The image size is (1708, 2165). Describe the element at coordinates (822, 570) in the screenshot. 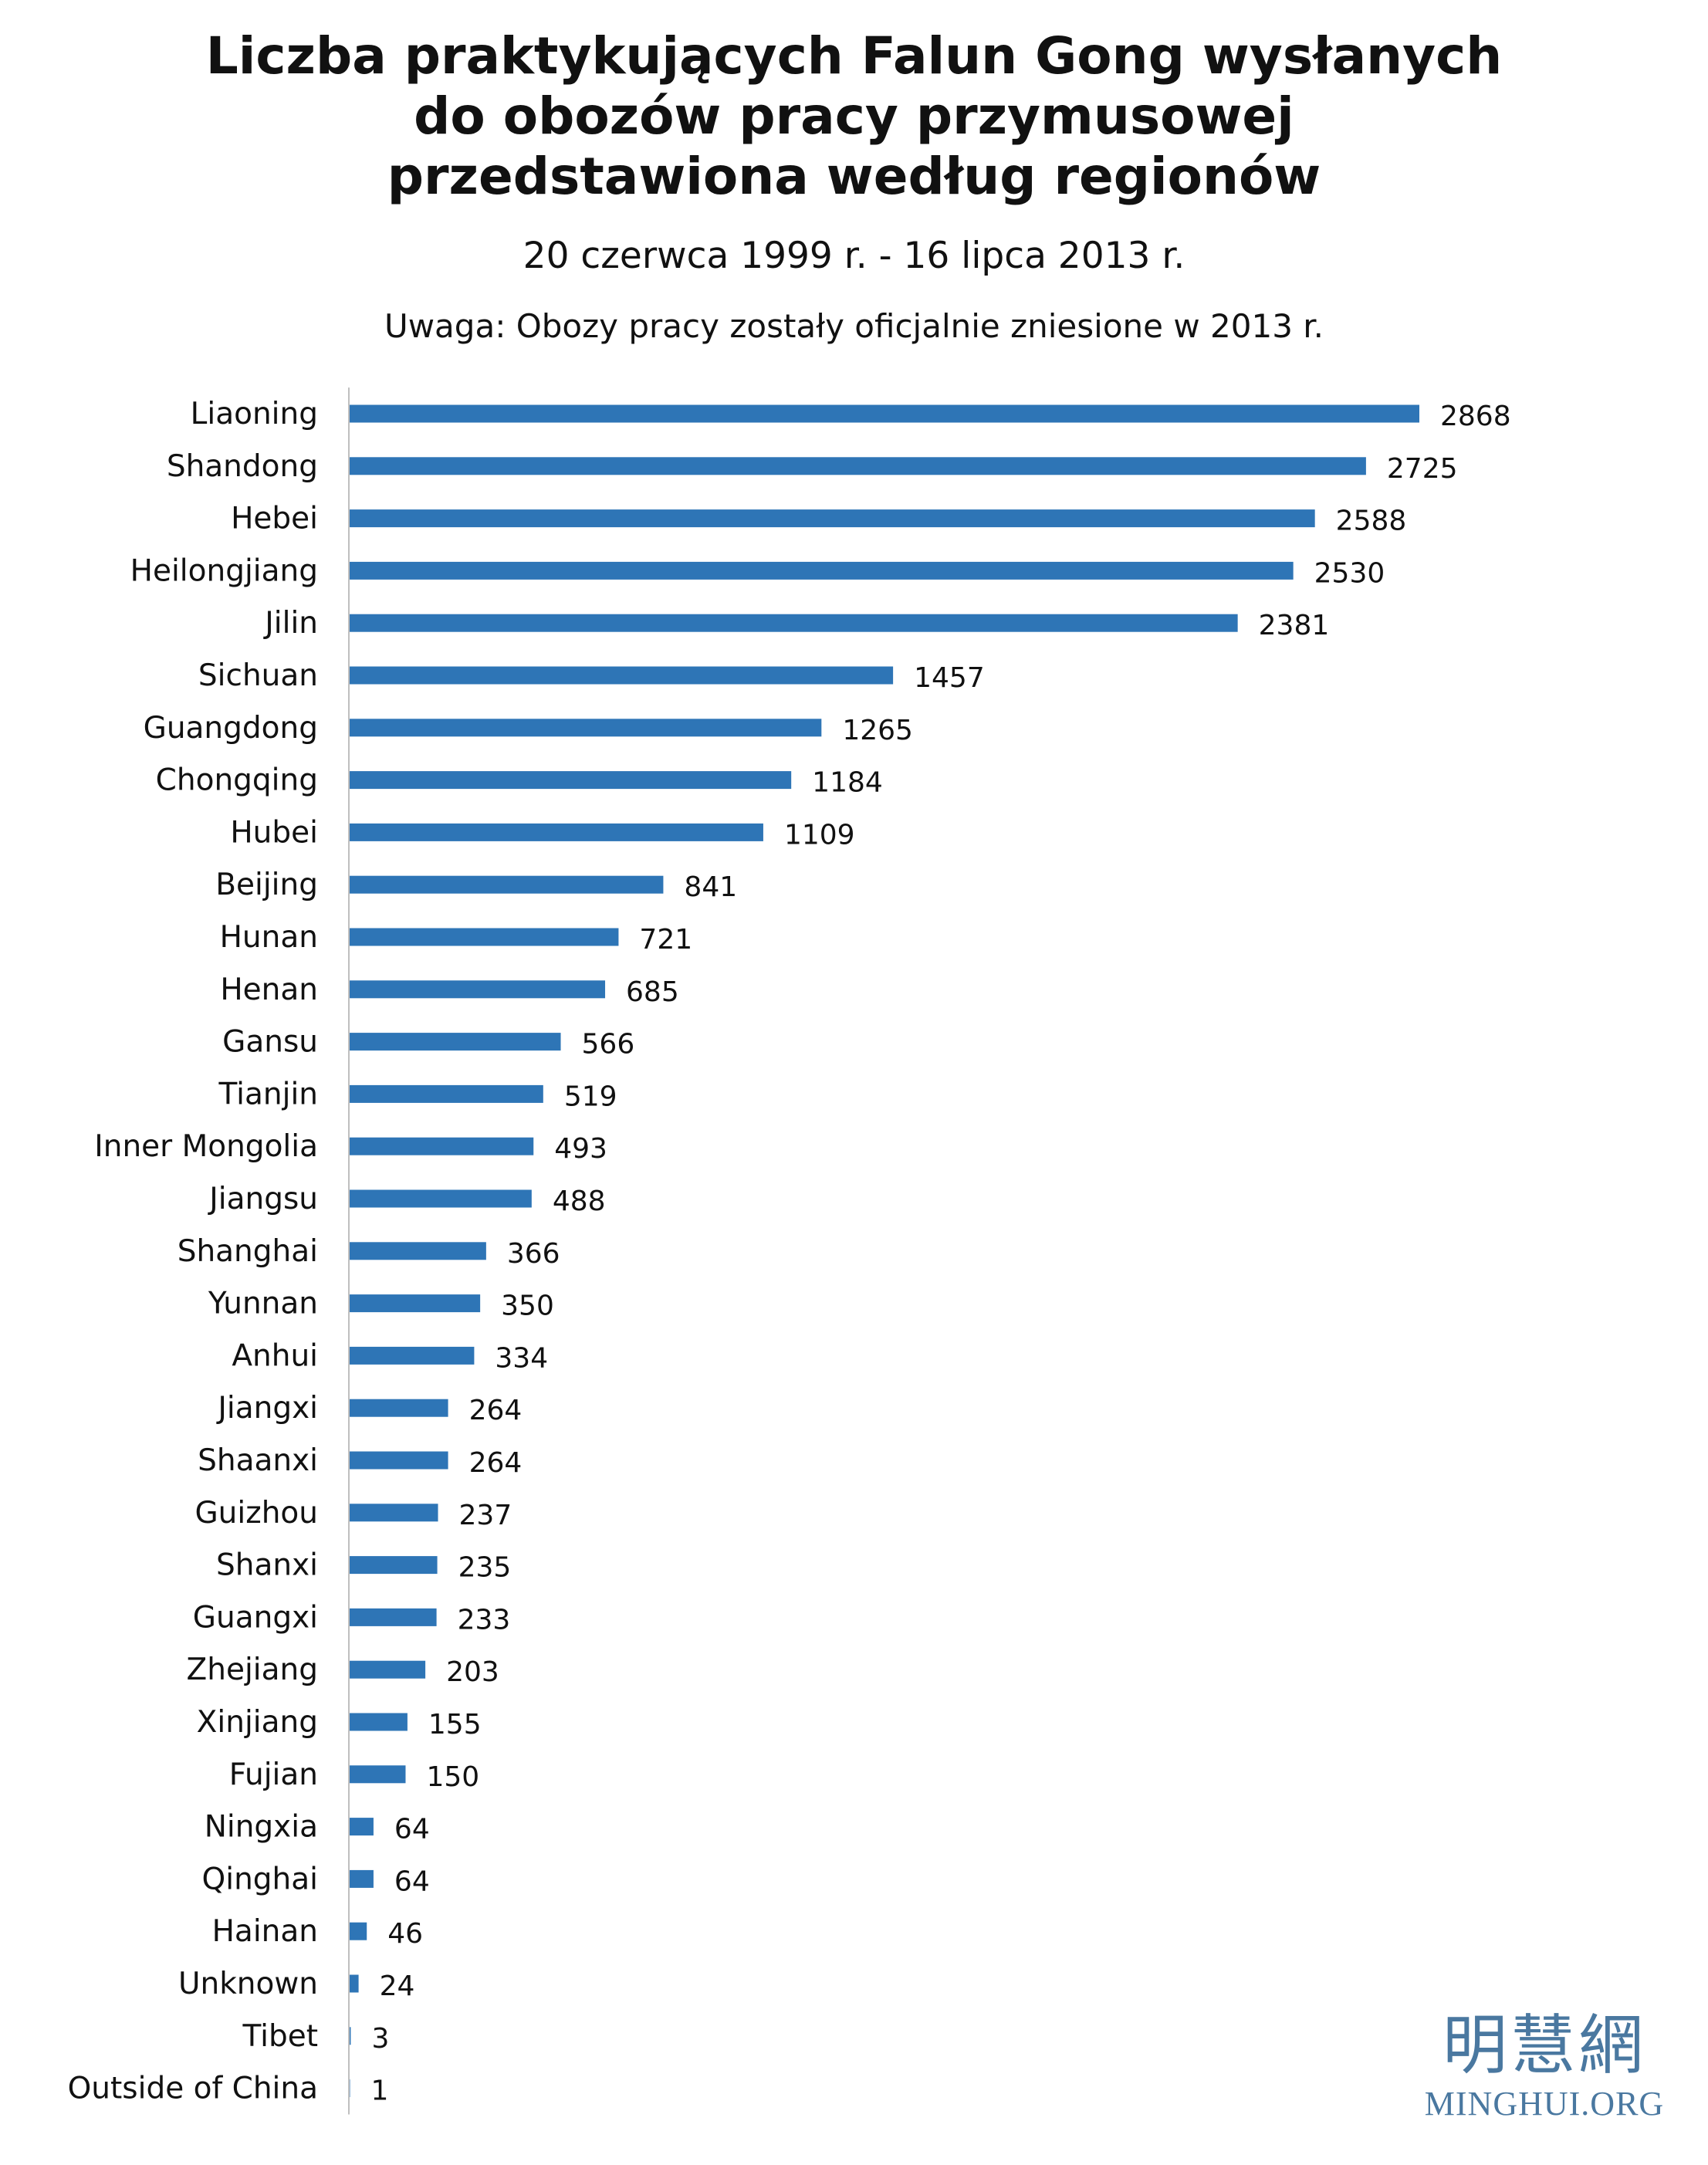

I see `bar-heilongjiang` at that location.